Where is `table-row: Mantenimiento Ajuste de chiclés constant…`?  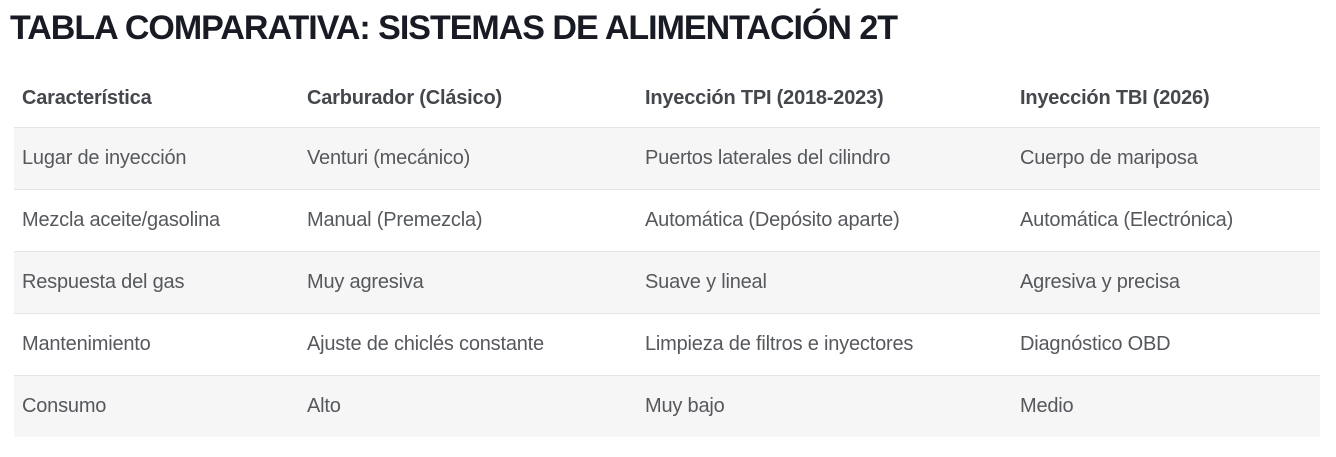
table-row: Mantenimiento Ajuste de chiclés constant… is located at coordinates (667, 344).